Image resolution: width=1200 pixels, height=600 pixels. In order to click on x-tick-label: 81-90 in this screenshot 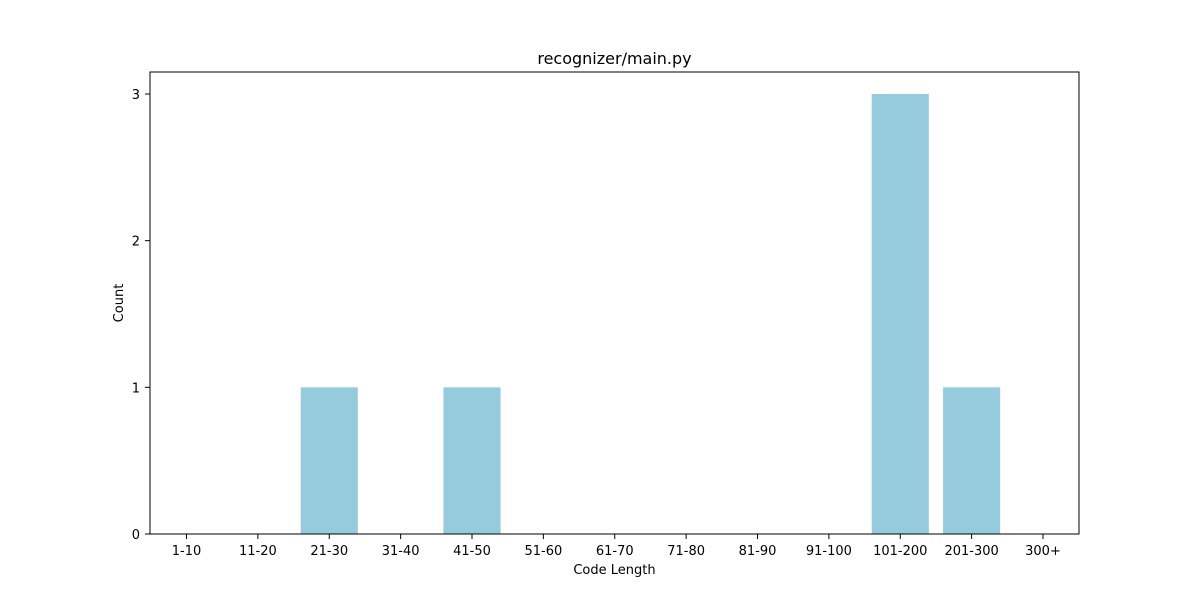, I will do `click(758, 551)`.